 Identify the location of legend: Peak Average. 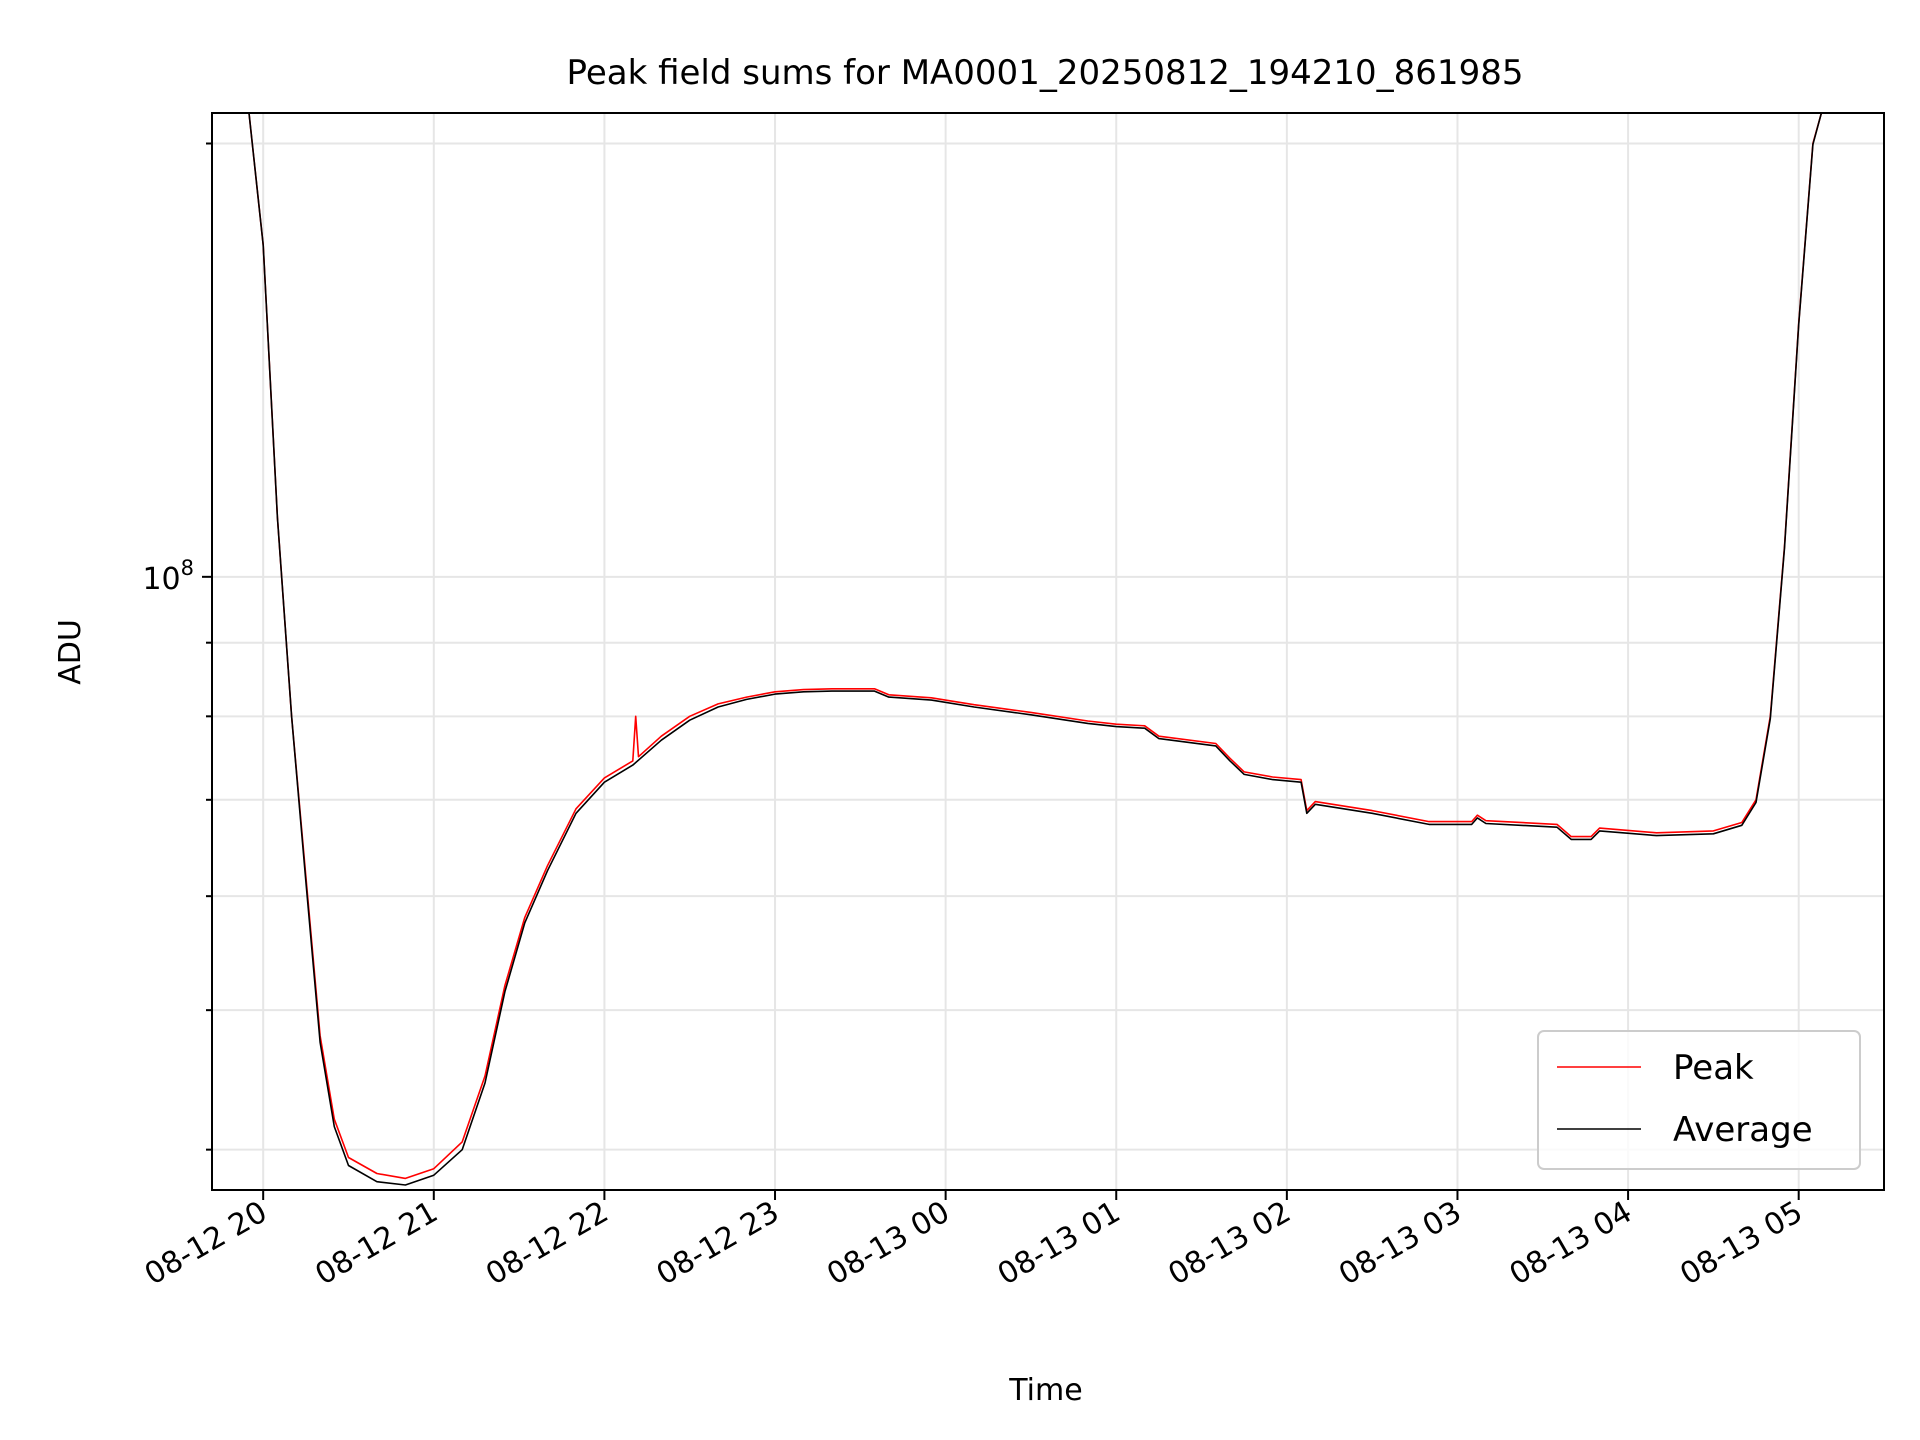
(1699, 1100).